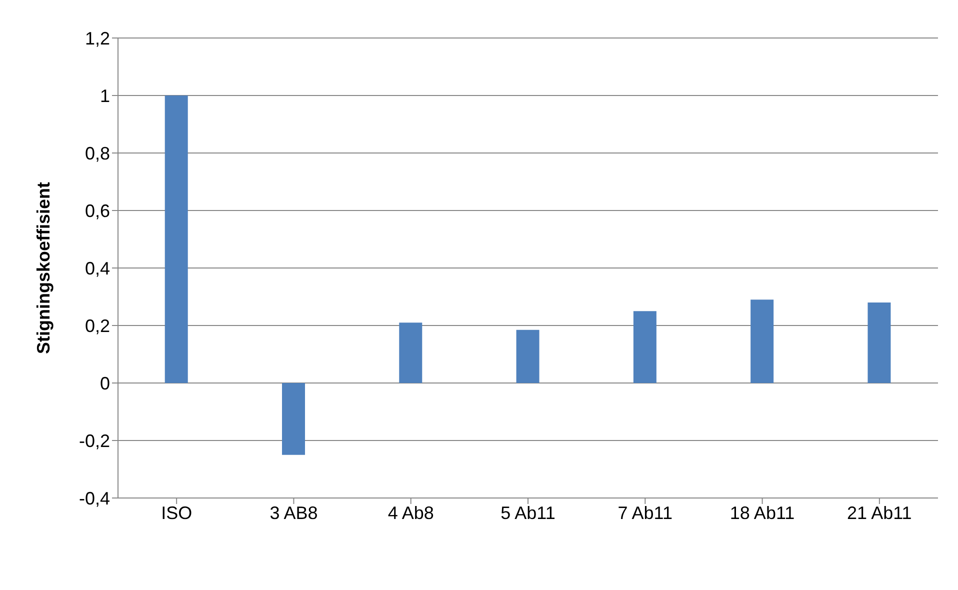 This screenshot has height=590, width=958. What do you see at coordinates (97, 268) in the screenshot?
I see `y-tick-label: 0,4` at bounding box center [97, 268].